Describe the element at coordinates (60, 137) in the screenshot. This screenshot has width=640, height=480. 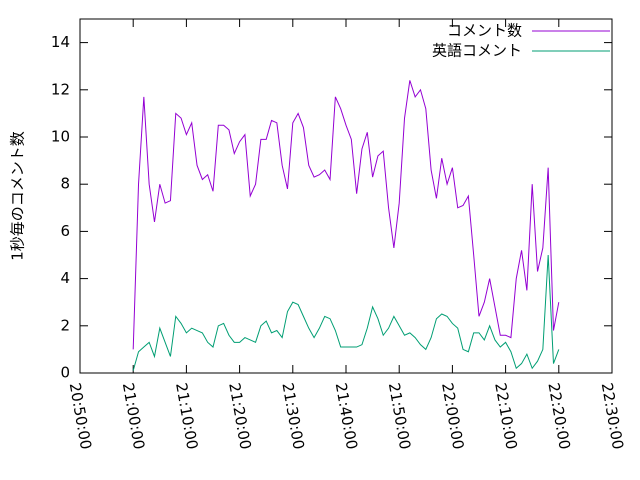
I see `y-tick-label: 10` at that location.